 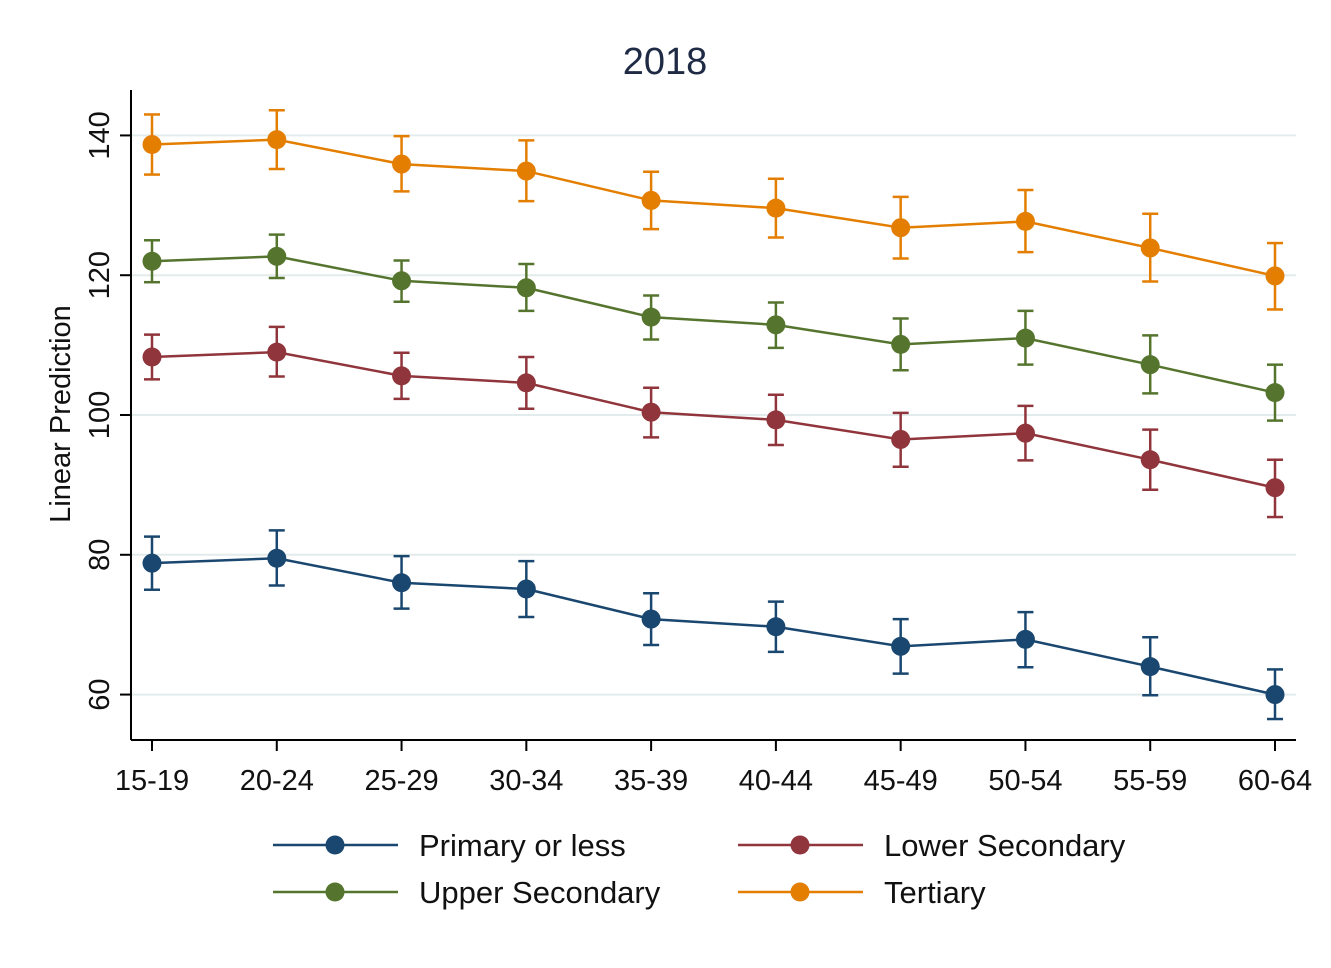 I want to click on series-line-primary-or-less, so click(x=713, y=626).